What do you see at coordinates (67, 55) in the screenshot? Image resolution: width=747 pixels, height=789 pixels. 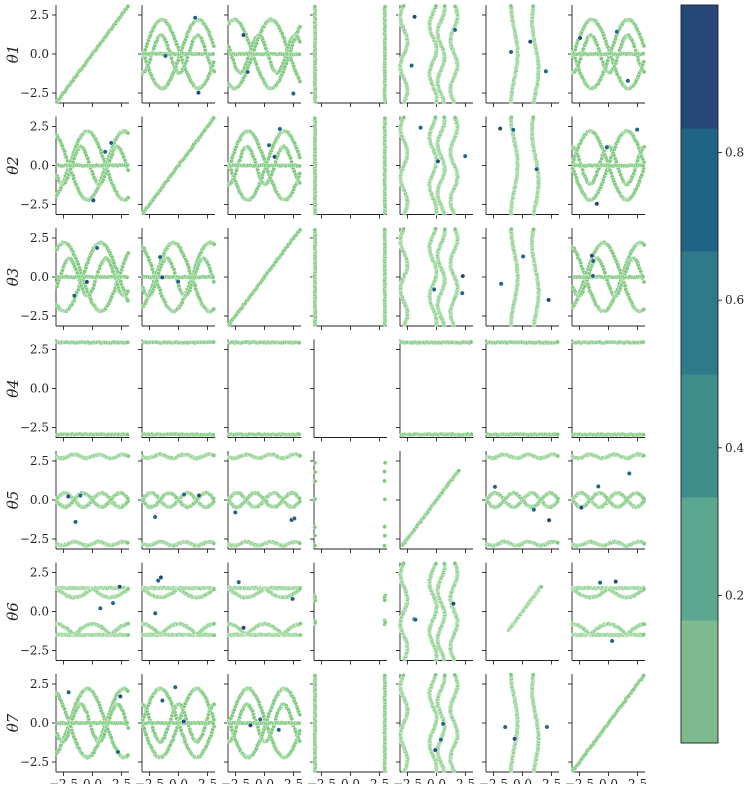 I see `panel-1-1: −2.50.02.5θ1` at bounding box center [67, 55].